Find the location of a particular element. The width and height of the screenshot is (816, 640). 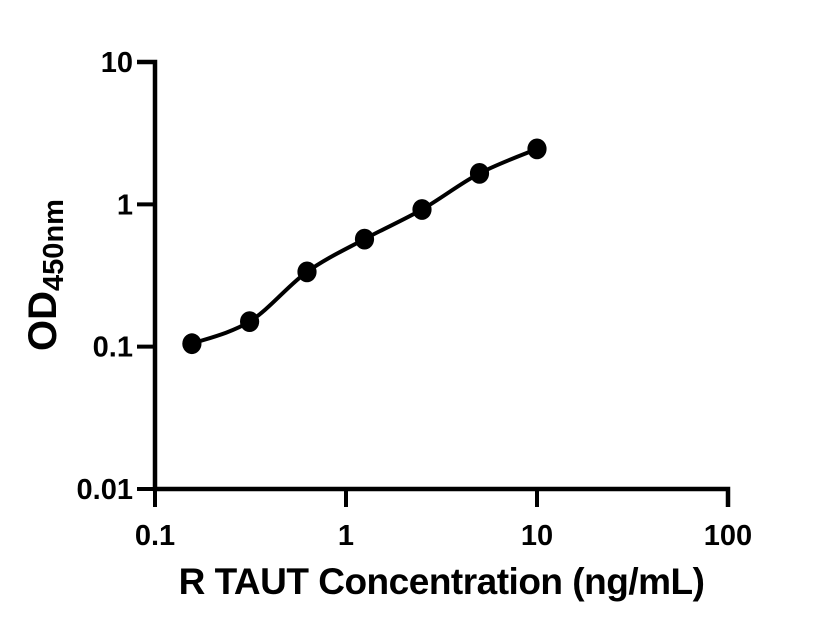

y-axis-tick-label: 10 is located at coordinates (117, 63).